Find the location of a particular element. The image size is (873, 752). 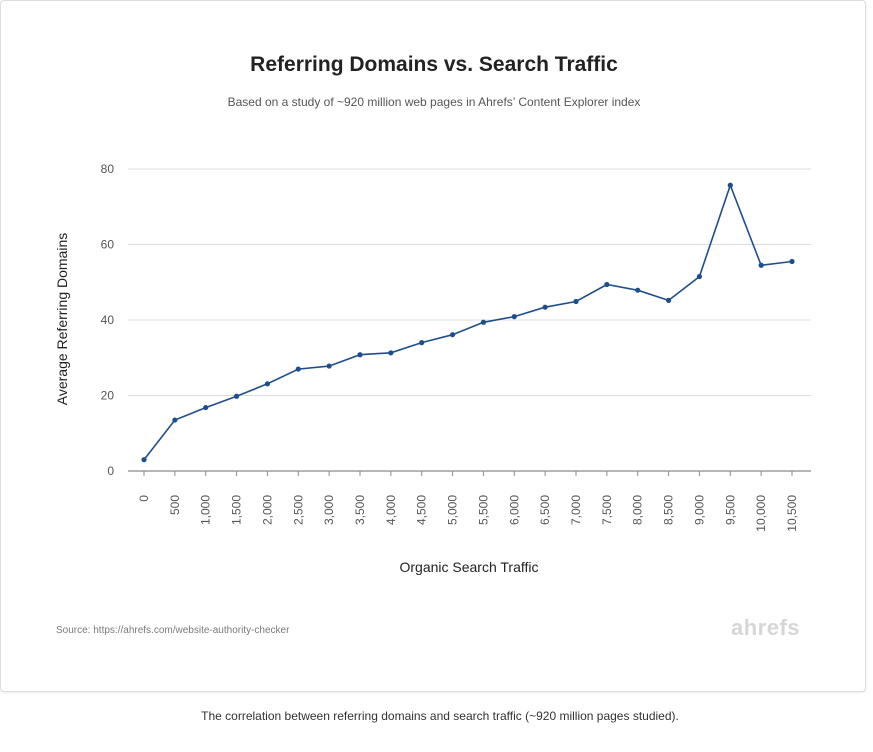

y-tick-labels: 0 20 40 60 80 is located at coordinates (108, 320).